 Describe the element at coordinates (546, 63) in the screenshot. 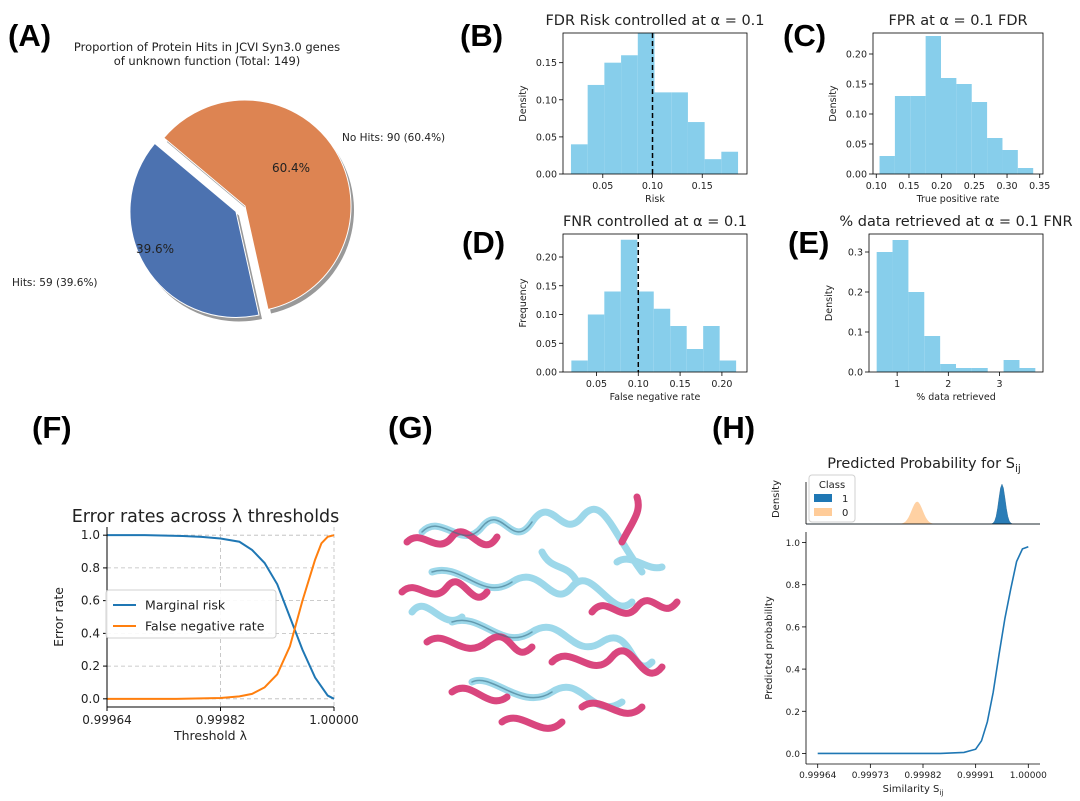

I see `y-tick-label: 0.15` at that location.